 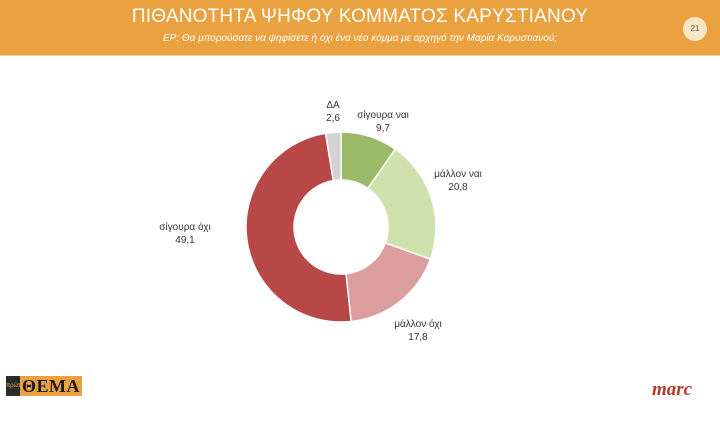 What do you see at coordinates (458, 187) in the screenshot?
I see `slice-value-label: 20,8` at bounding box center [458, 187].